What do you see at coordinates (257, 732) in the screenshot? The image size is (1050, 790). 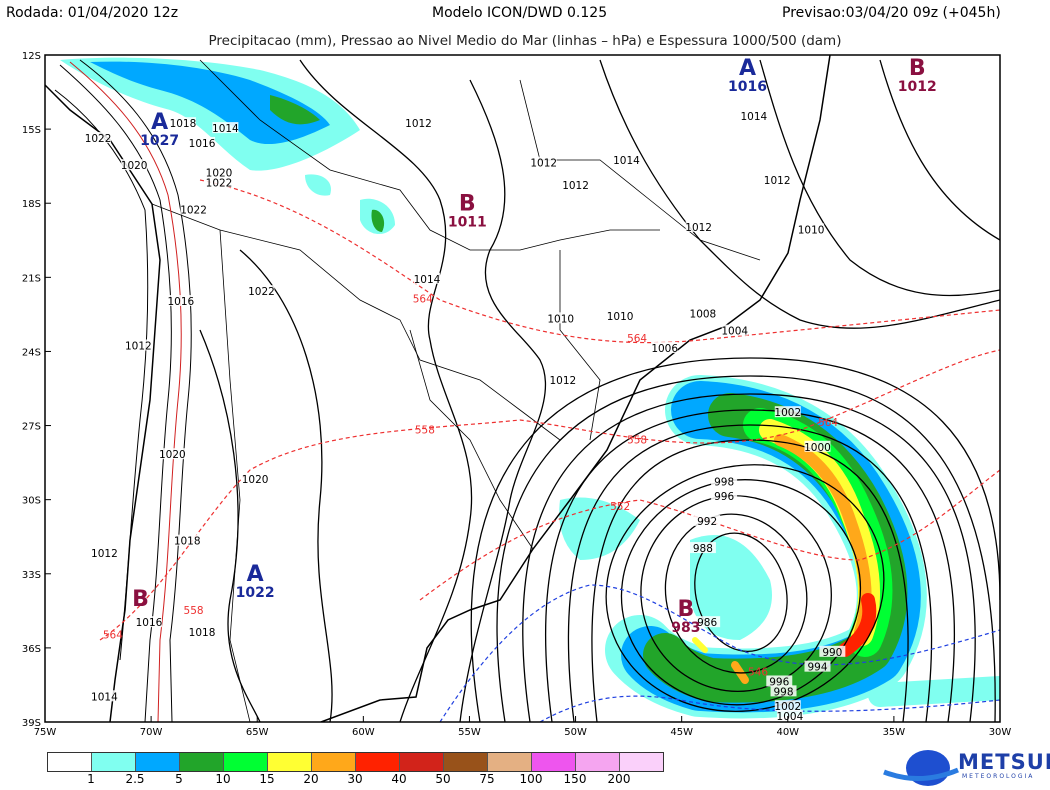 I see `lon-tick-label: 65W` at bounding box center [257, 732].